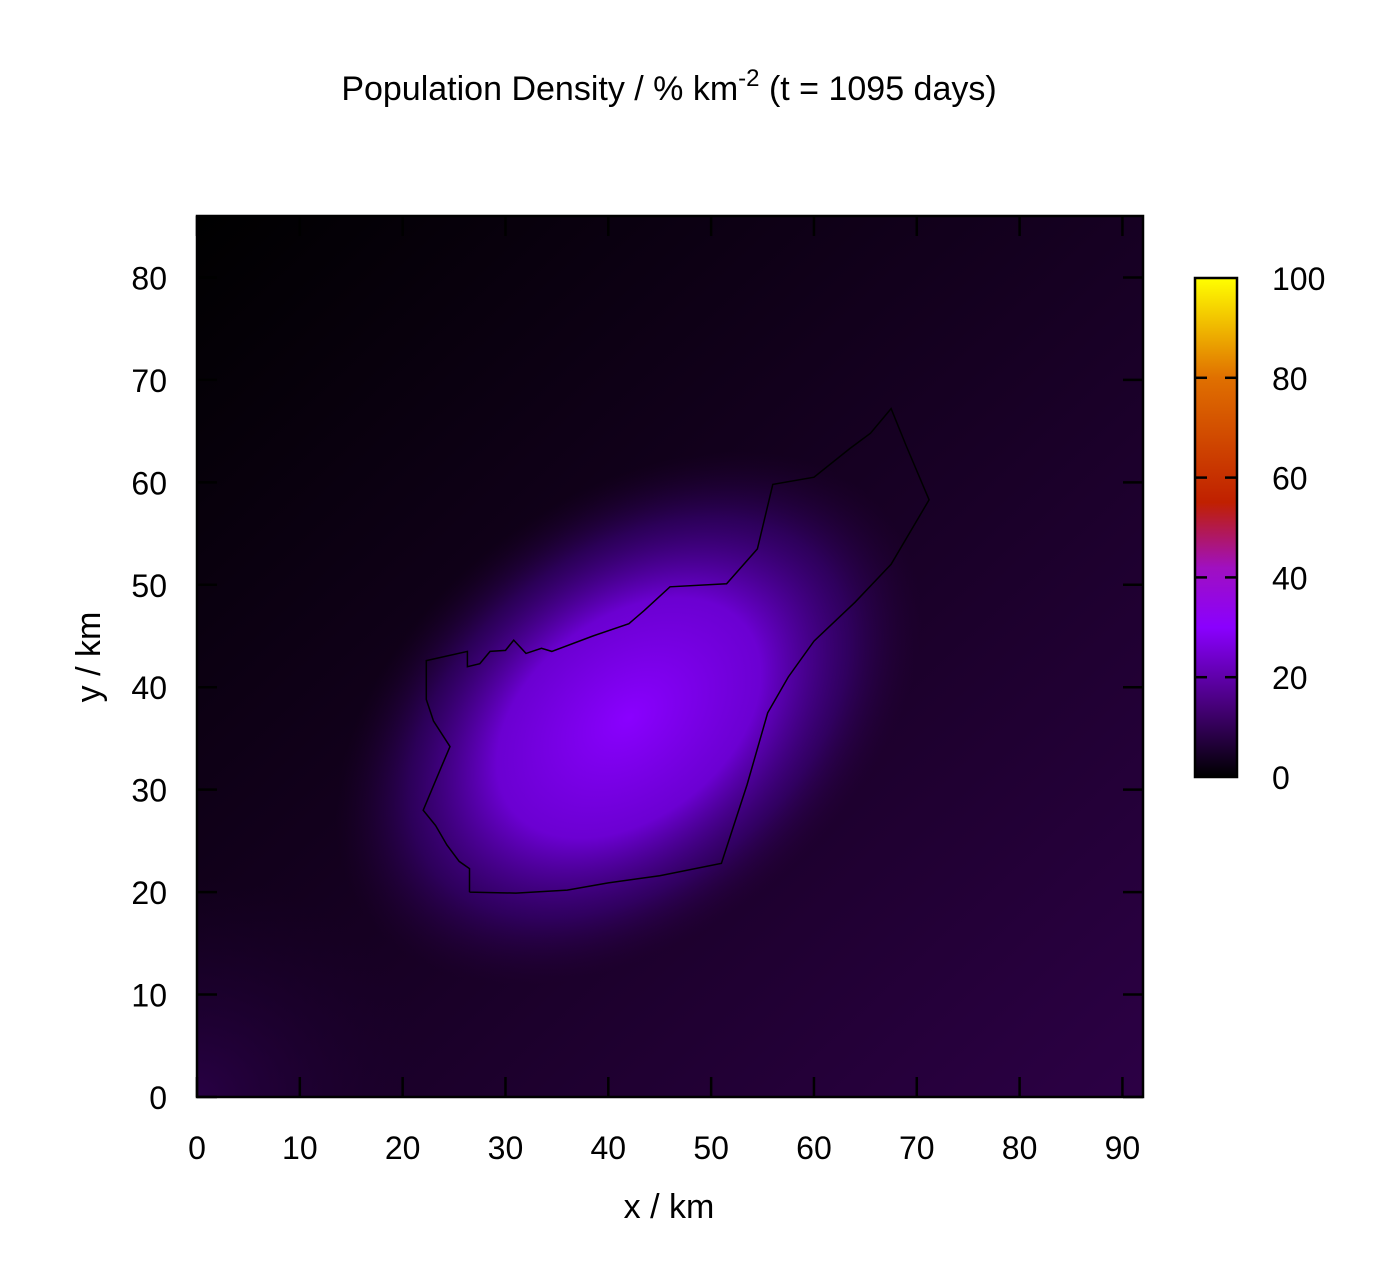  I want to click on y-tick-label: 0, so click(158, 1098).